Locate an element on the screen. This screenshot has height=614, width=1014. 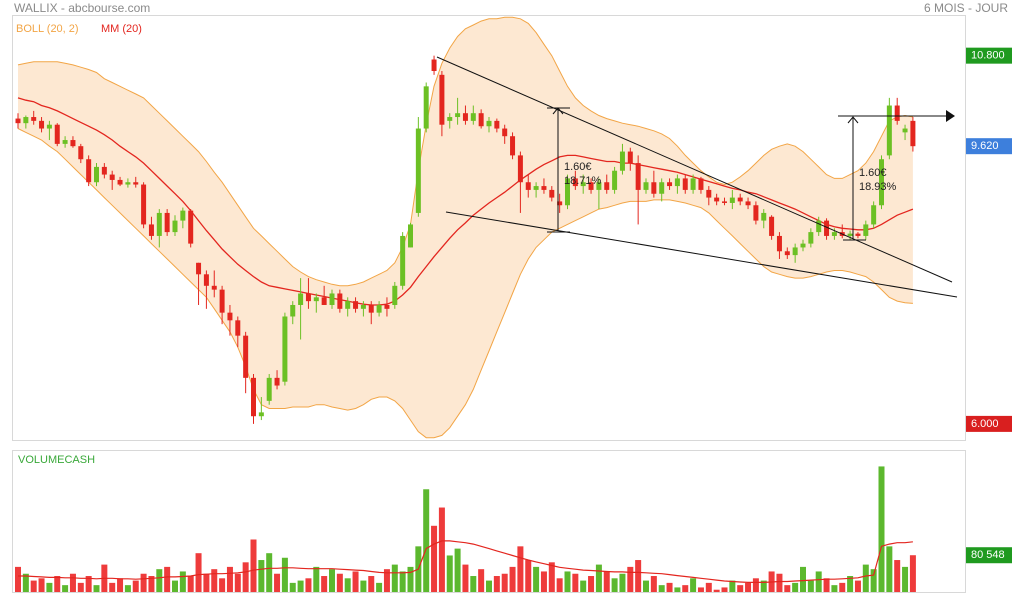
volume-average is located at coordinates (465, 561).